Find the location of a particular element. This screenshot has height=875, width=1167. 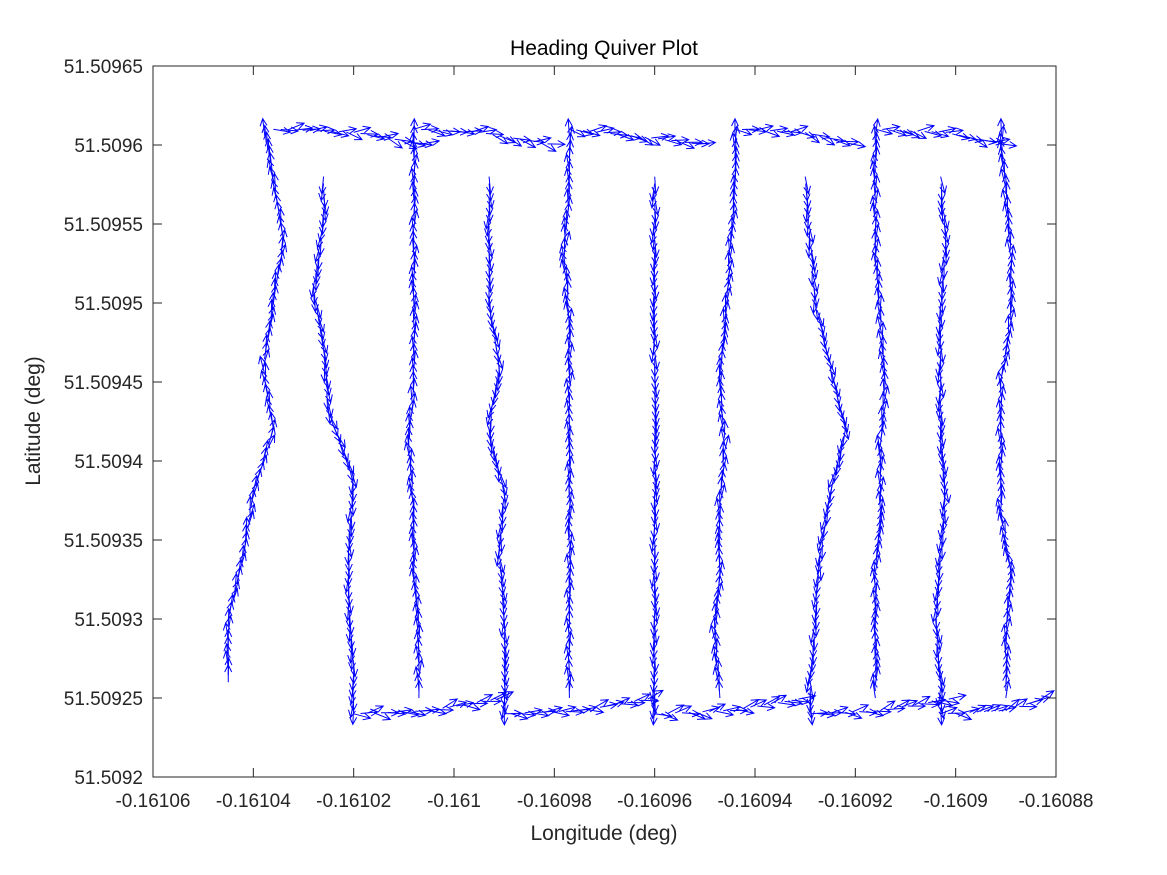

x-tick-label: -0.16092 is located at coordinates (855, 801).